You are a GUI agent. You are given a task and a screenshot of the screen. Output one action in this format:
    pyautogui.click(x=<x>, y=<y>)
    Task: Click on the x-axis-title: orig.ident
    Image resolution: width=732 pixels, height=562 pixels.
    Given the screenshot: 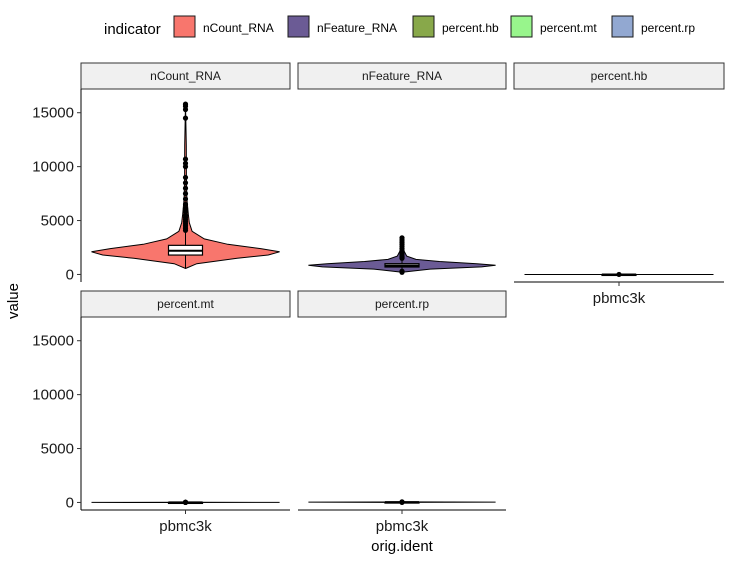 What is the action you would take?
    pyautogui.click(x=402, y=546)
    